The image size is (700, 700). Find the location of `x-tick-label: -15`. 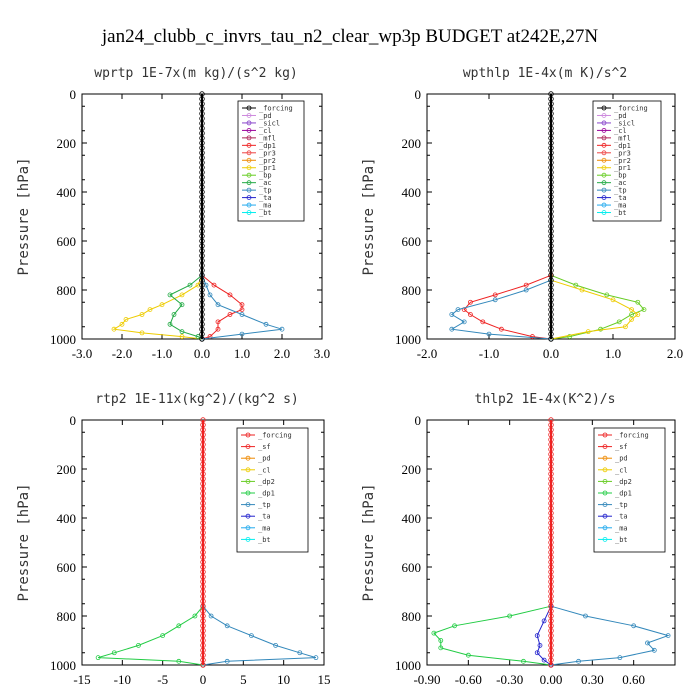

x-tick-label: -15 is located at coordinates (81, 679).